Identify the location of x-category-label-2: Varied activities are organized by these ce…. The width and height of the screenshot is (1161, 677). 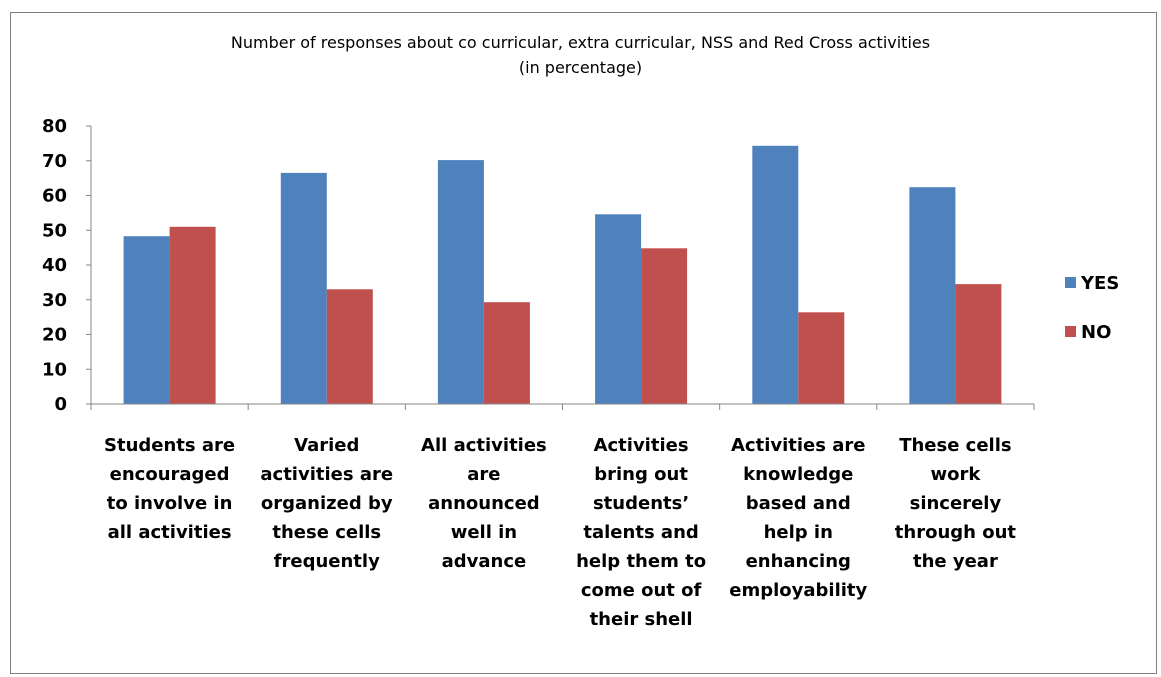
(327, 503).